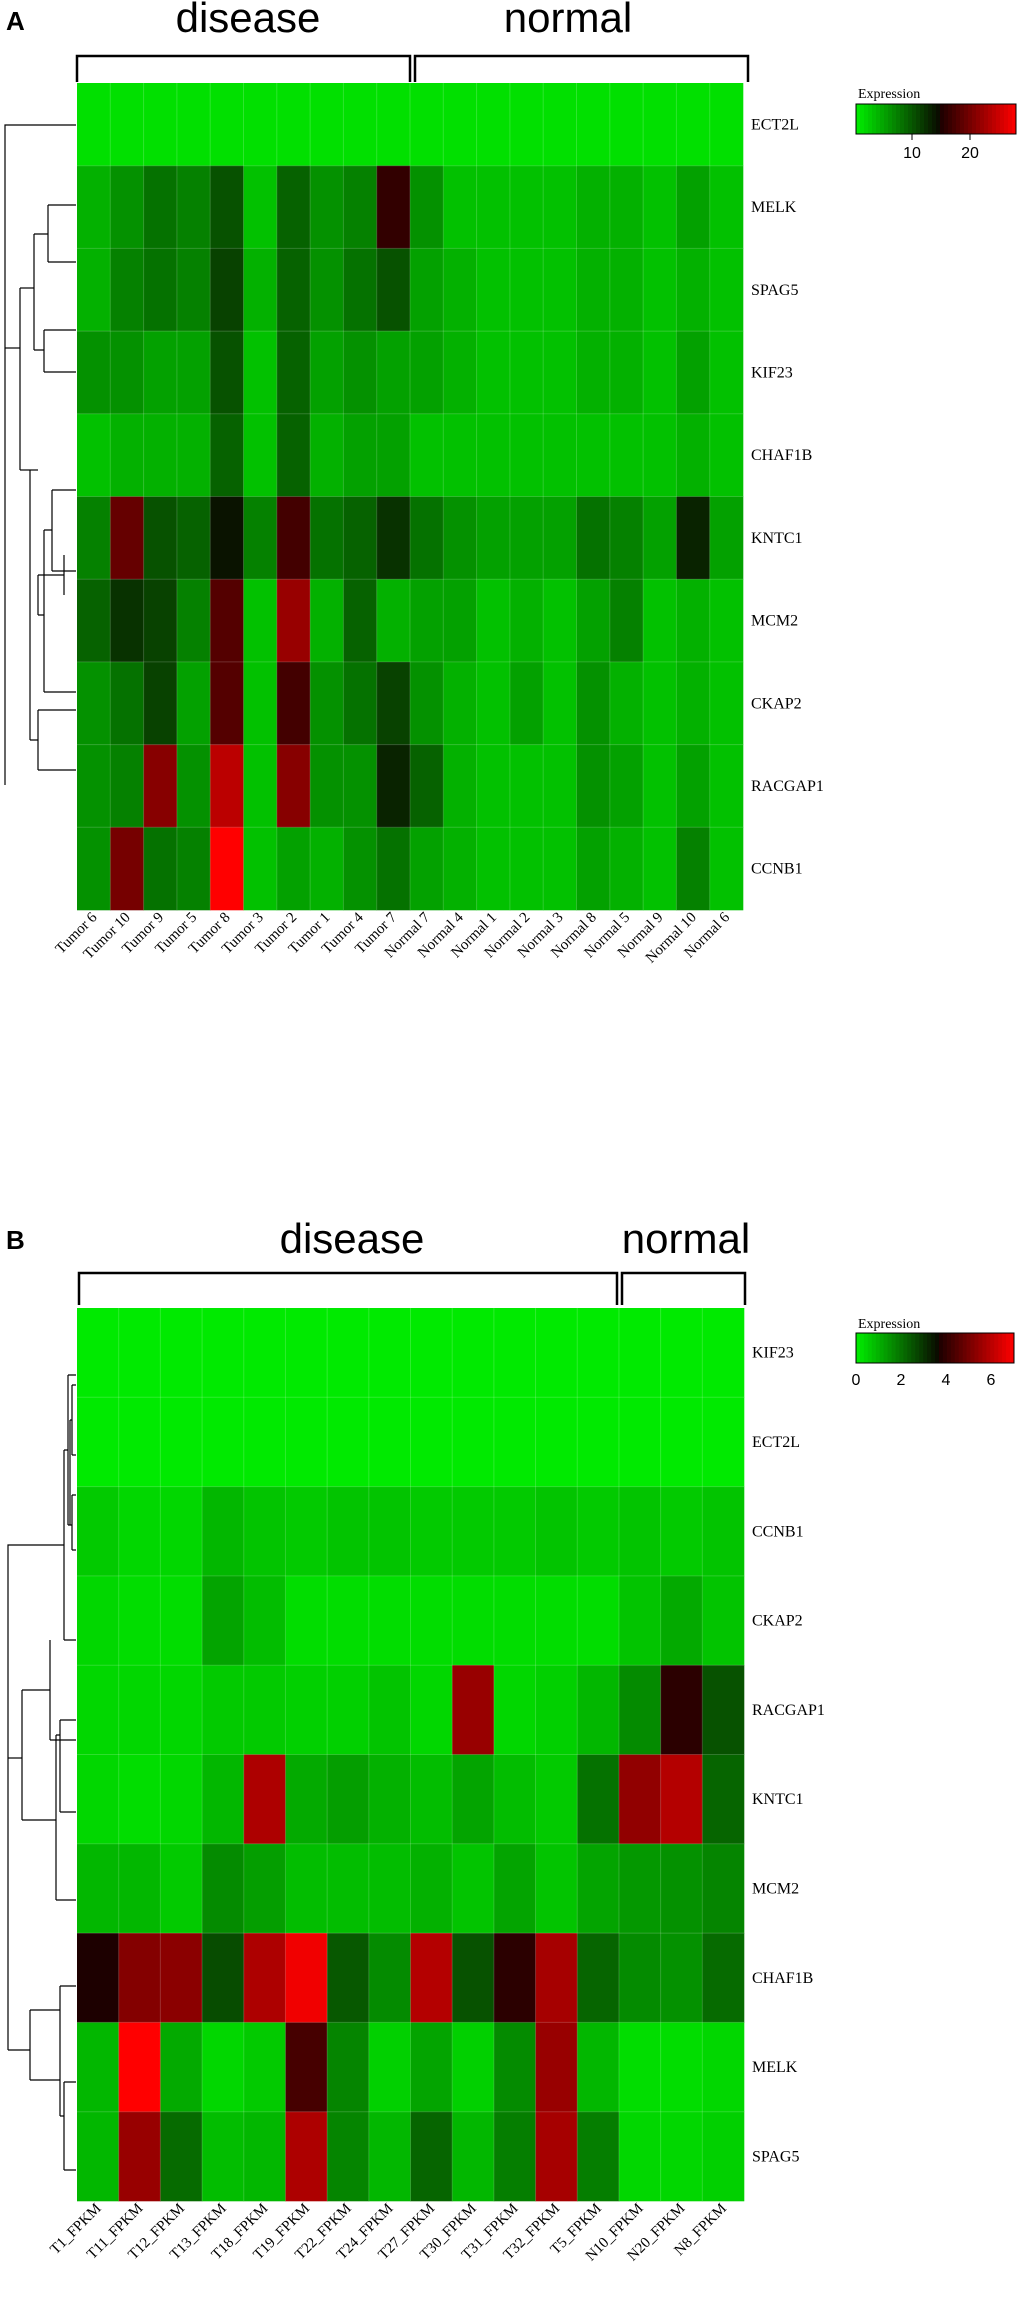 The width and height of the screenshot is (1020, 2305). I want to click on cell-ckap2-t19_fpkm, so click(306, 1620).